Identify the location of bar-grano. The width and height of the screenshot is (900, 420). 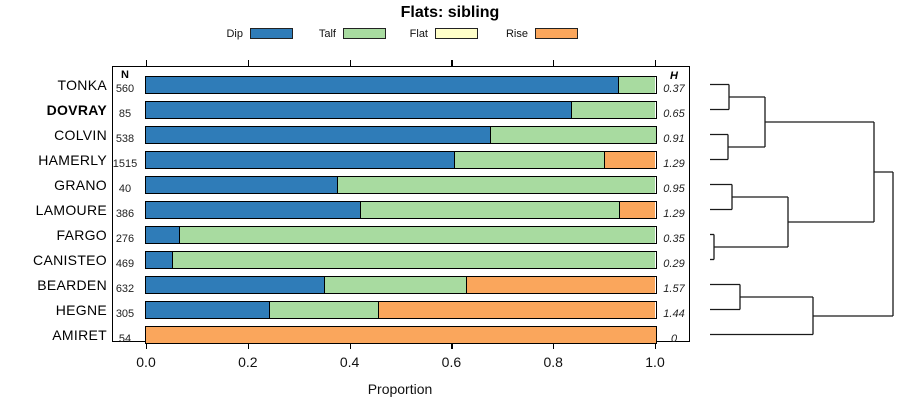
(400, 184).